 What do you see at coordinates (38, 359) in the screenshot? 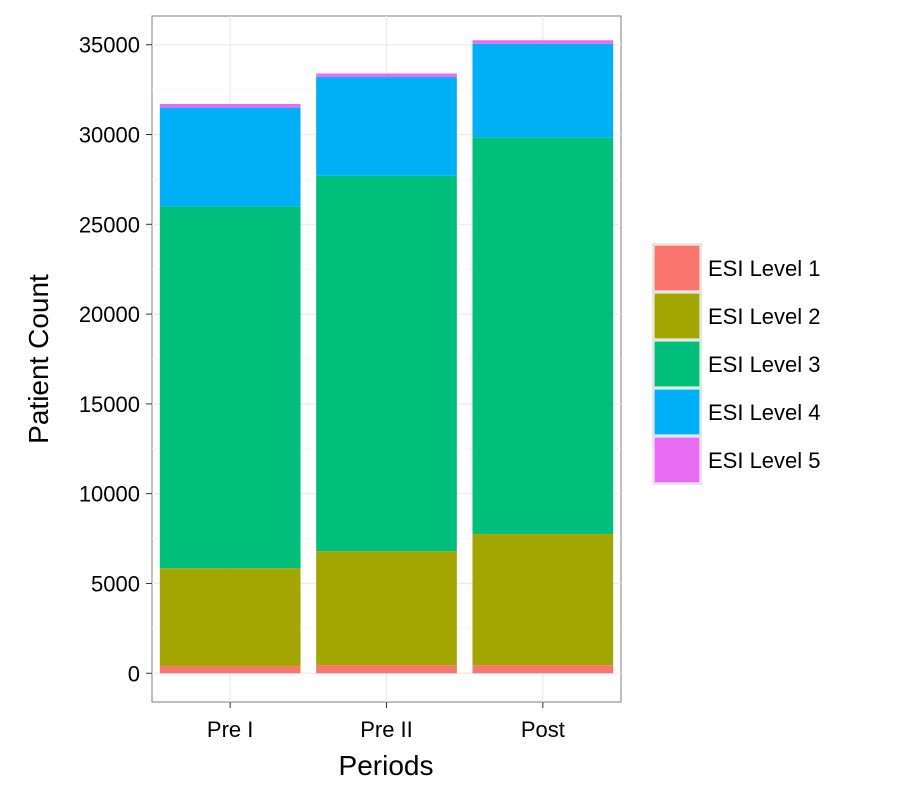
I see `y-axis-title: Patient Count` at bounding box center [38, 359].